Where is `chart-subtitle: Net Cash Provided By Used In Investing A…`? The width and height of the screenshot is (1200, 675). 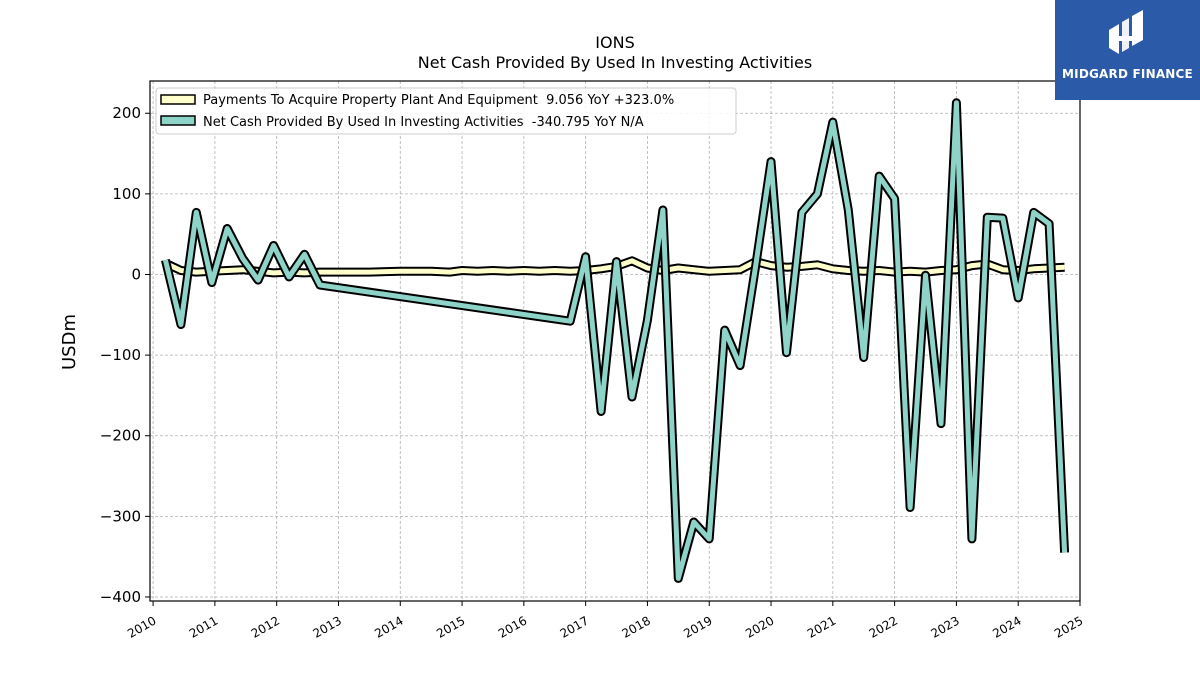 chart-subtitle: Net Cash Provided By Used In Investing A… is located at coordinates (615, 62).